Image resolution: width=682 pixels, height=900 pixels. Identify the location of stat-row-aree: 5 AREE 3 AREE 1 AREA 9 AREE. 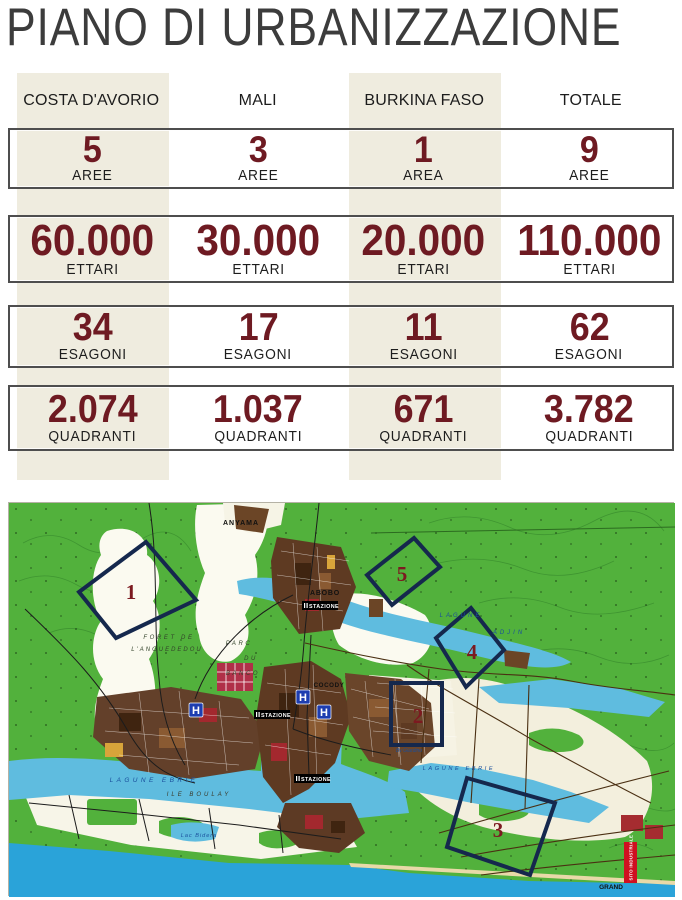
(341, 158).